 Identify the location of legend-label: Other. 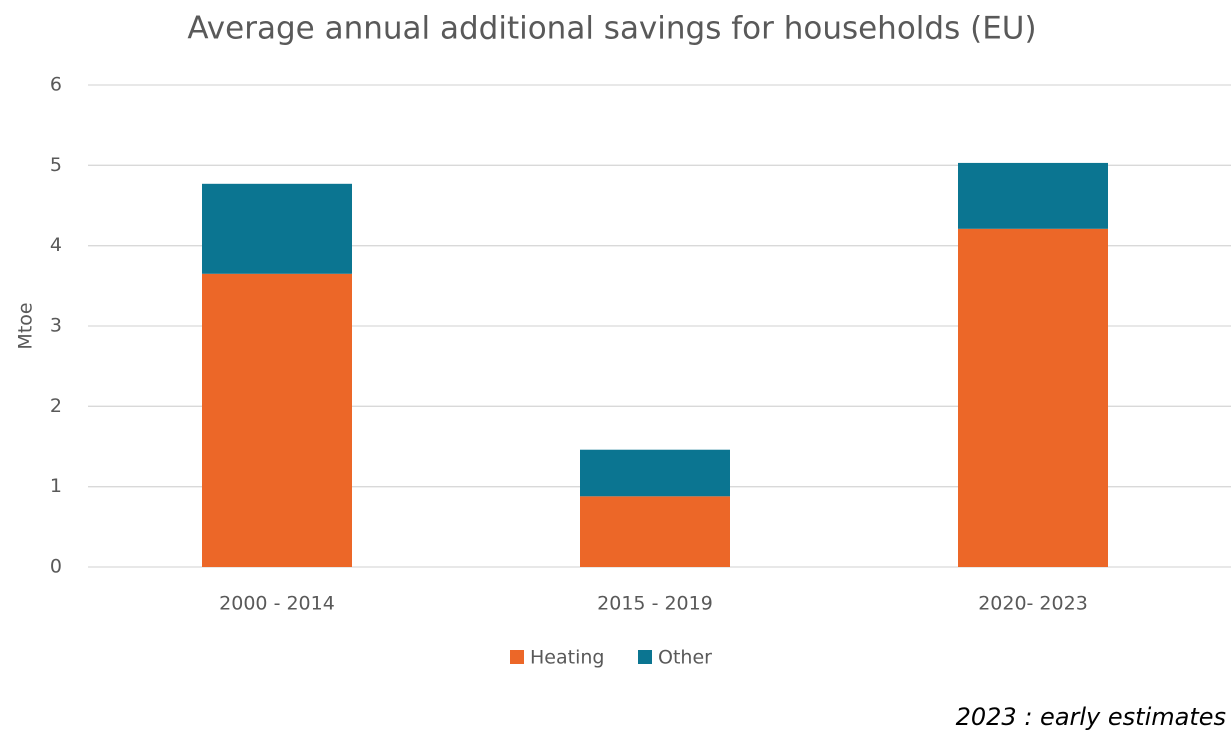
(685, 658).